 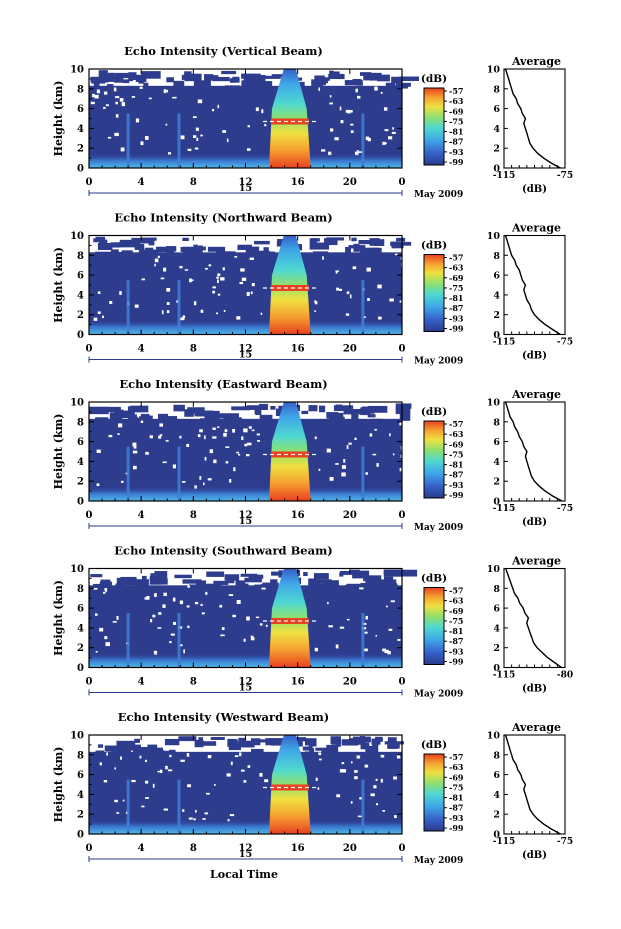 What do you see at coordinates (496, 422) in the screenshot?
I see `average-y-tick-label: 8` at bounding box center [496, 422].